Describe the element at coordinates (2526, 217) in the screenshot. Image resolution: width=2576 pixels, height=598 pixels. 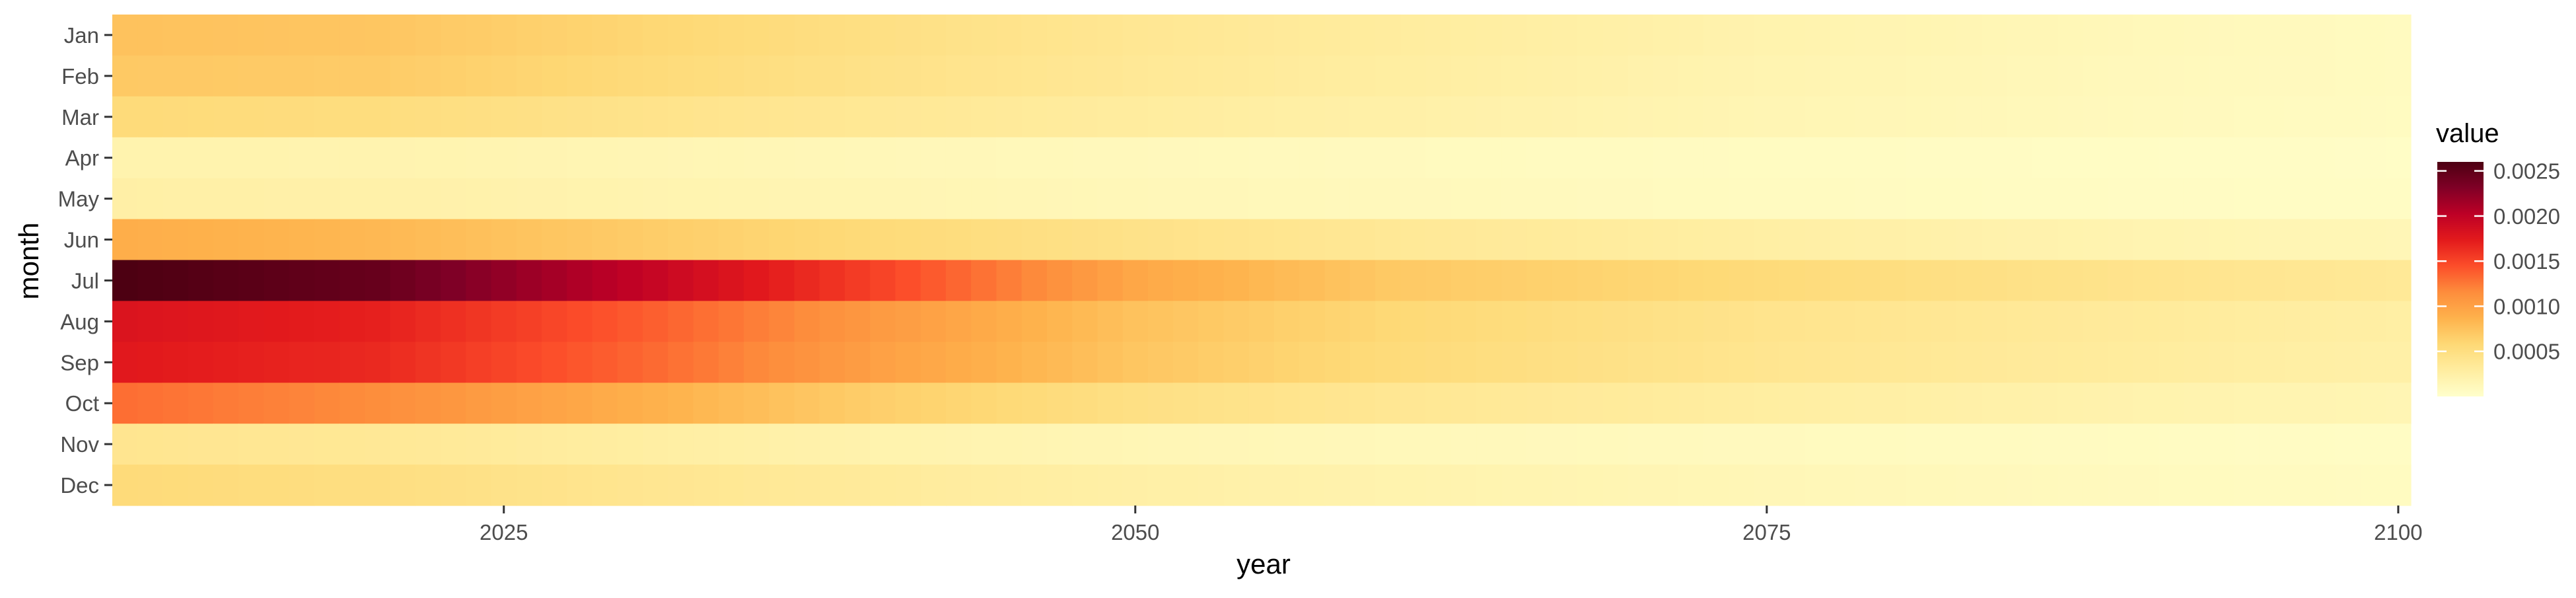
I see `legend-tick-label: 0.0020` at that location.